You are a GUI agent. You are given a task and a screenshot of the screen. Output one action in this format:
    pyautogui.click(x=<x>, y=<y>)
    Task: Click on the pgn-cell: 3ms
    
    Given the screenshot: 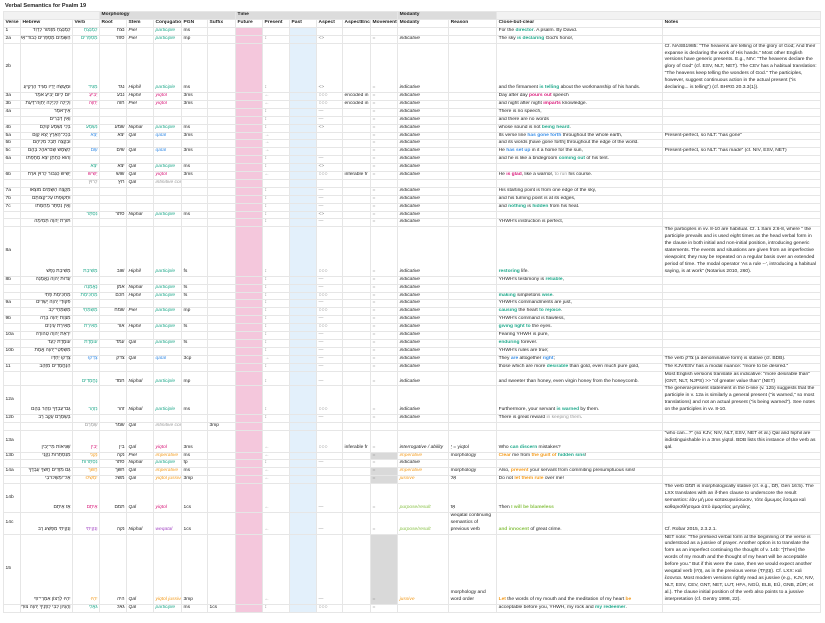 What is the action you would take?
    pyautogui.click(x=195, y=175)
    